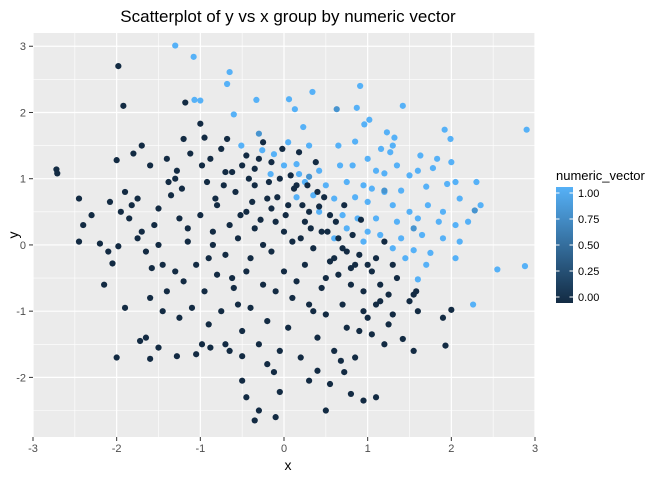  I want to click on y-axis-ticks: -2 -1 0 1 2 3, so click(24, 212).